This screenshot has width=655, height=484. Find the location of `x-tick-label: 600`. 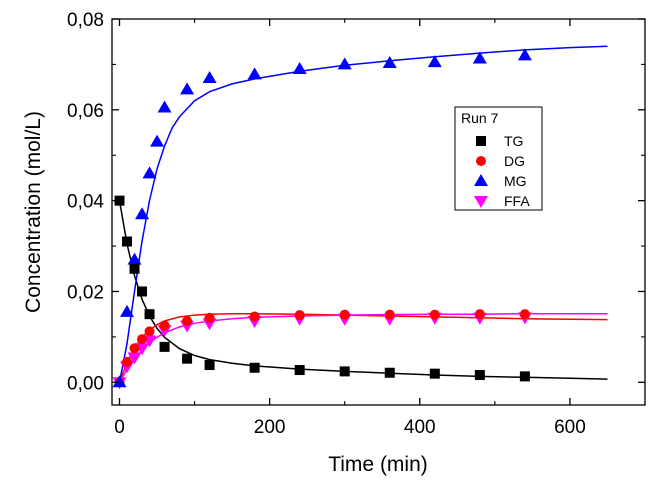

x-tick-label: 600 is located at coordinates (570, 427).